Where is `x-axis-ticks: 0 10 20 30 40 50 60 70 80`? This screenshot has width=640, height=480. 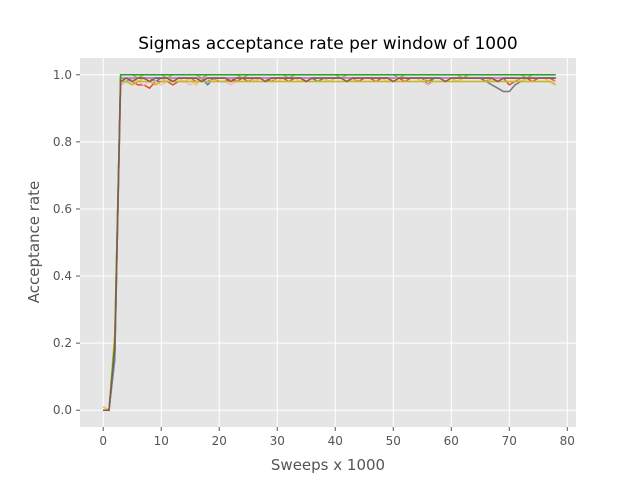 x-axis-ticks: 0 10 20 30 40 50 60 70 80 is located at coordinates (337, 437).